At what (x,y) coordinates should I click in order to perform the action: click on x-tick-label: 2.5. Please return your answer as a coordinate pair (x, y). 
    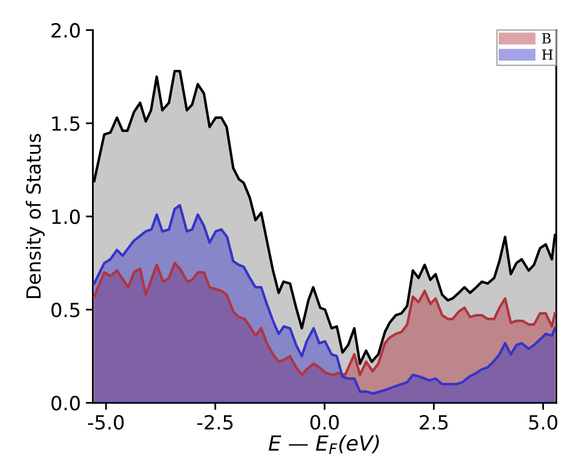
    Looking at the image, I should click on (434, 422).